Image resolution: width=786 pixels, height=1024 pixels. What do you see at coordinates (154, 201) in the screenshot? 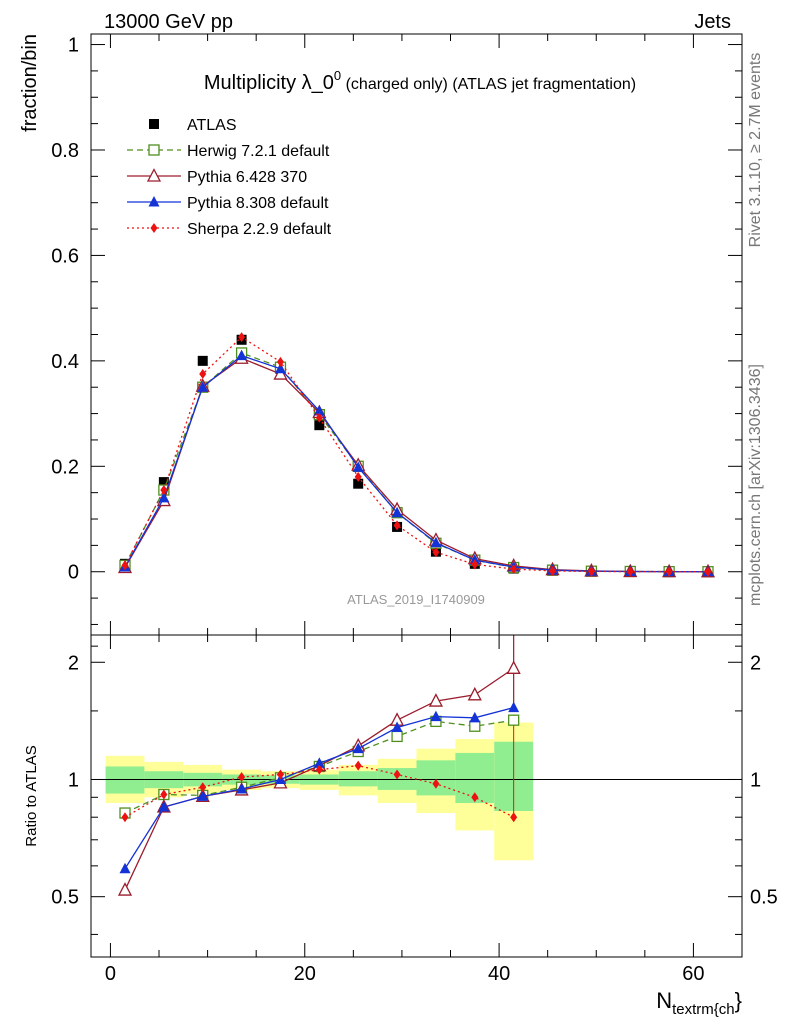
I see `legend-marker-pythia-8-308-default` at bounding box center [154, 201].